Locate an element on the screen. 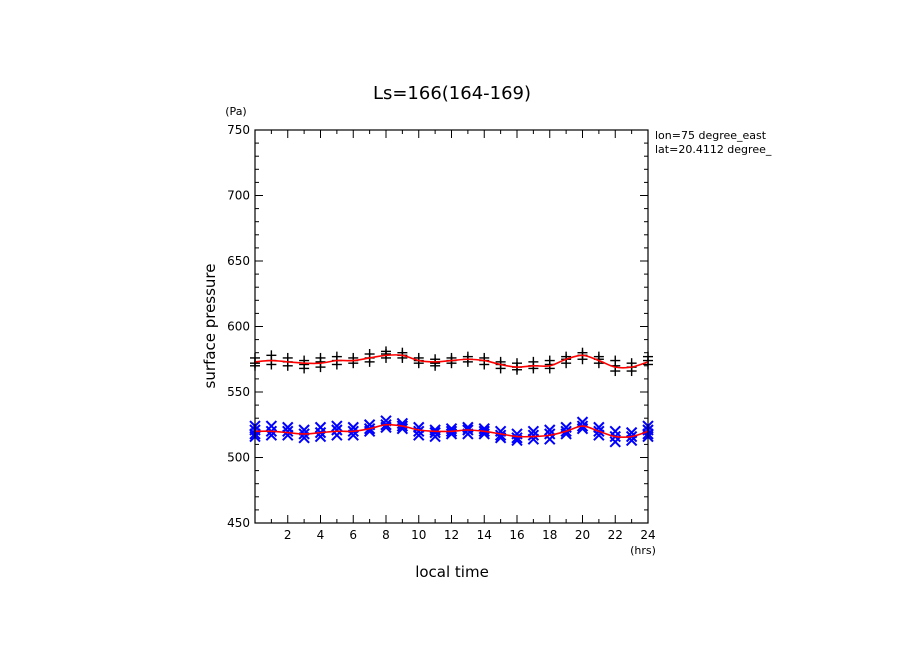  y-tick-label: 600 is located at coordinates (238, 327).